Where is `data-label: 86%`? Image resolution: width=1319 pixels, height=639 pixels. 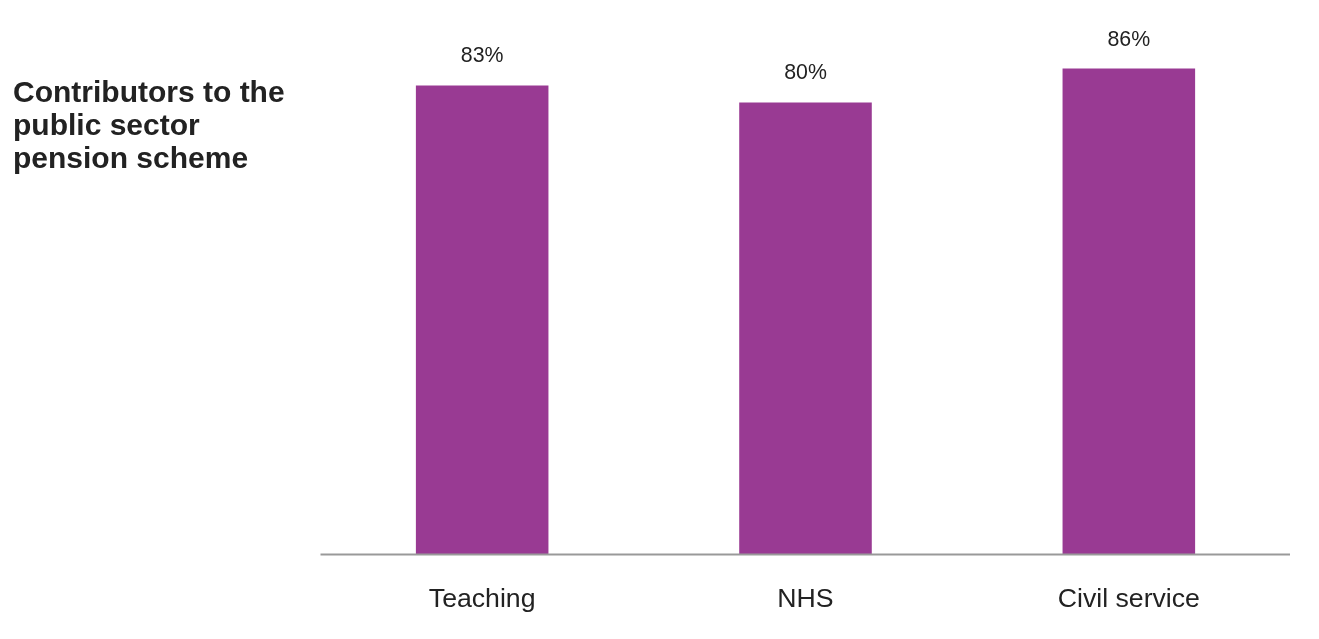
data-label: 86% is located at coordinates (1129, 38).